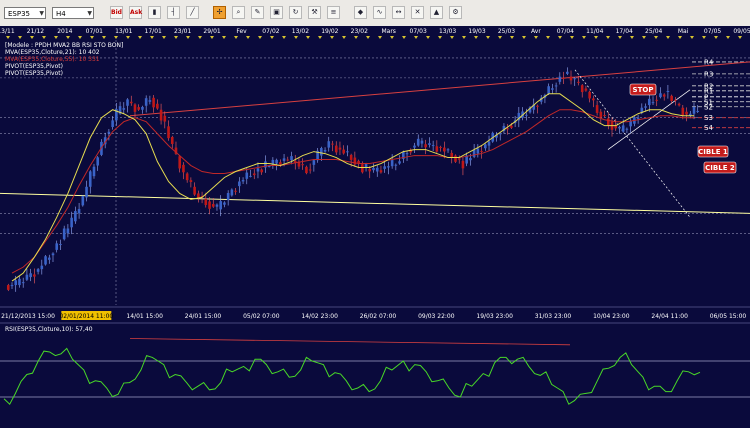 The image size is (750, 428). Describe the element at coordinates (624, 31) in the screenshot. I see `top-date-label: 17/04` at that location.